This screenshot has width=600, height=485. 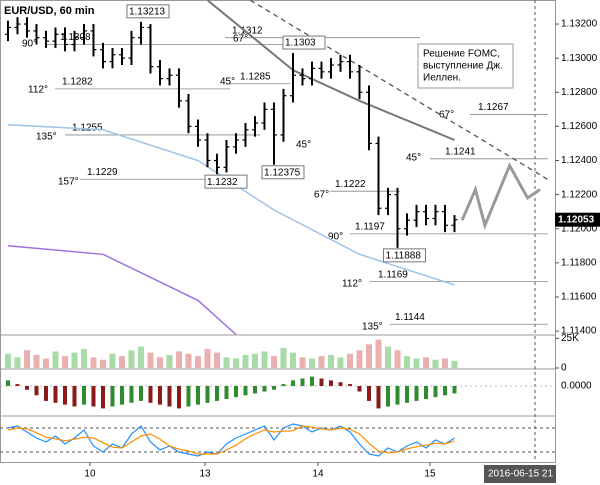 I want to click on title-bg, so click(x=58, y=11).